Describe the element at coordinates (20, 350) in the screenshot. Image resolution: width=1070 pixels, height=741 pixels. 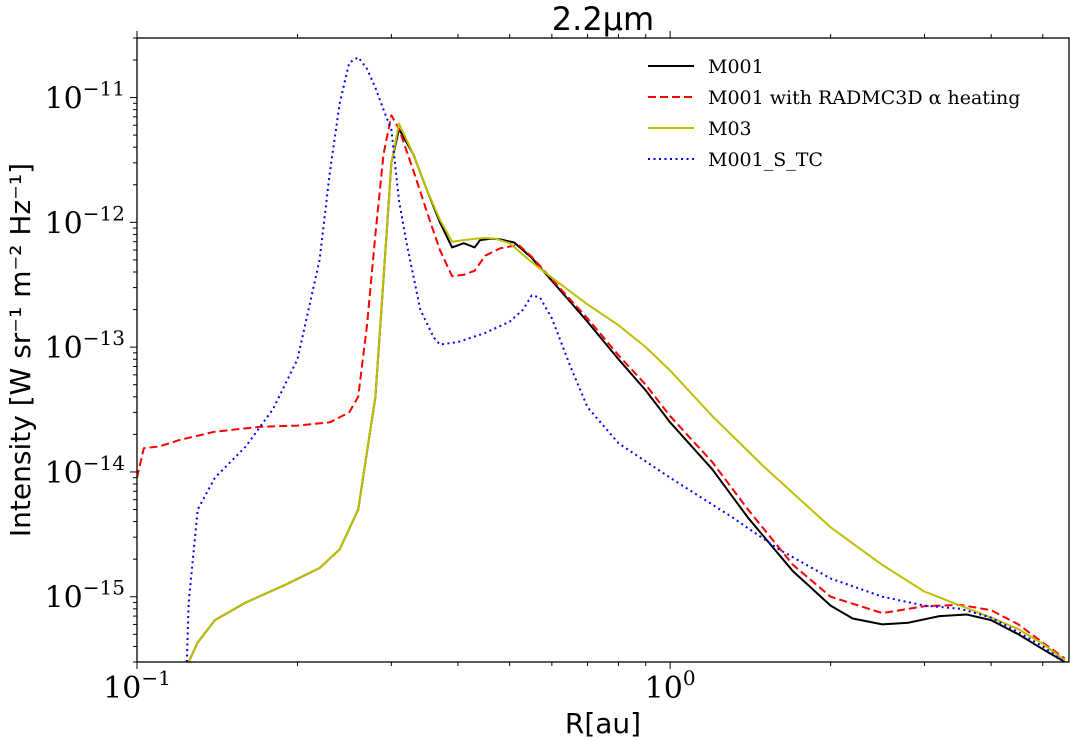
I see `y-axis-label: Intensity [W sr⁻¹ m⁻² Hz⁻¹]` at that location.